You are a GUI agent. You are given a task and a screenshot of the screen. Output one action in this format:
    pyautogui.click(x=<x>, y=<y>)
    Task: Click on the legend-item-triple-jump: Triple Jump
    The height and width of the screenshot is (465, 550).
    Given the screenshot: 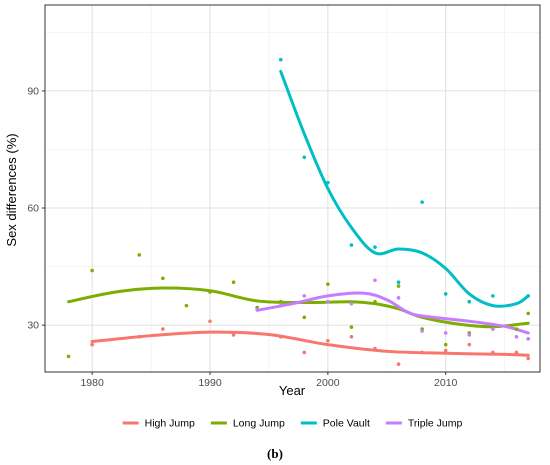 What is the action you would take?
    pyautogui.click(x=424, y=424)
    